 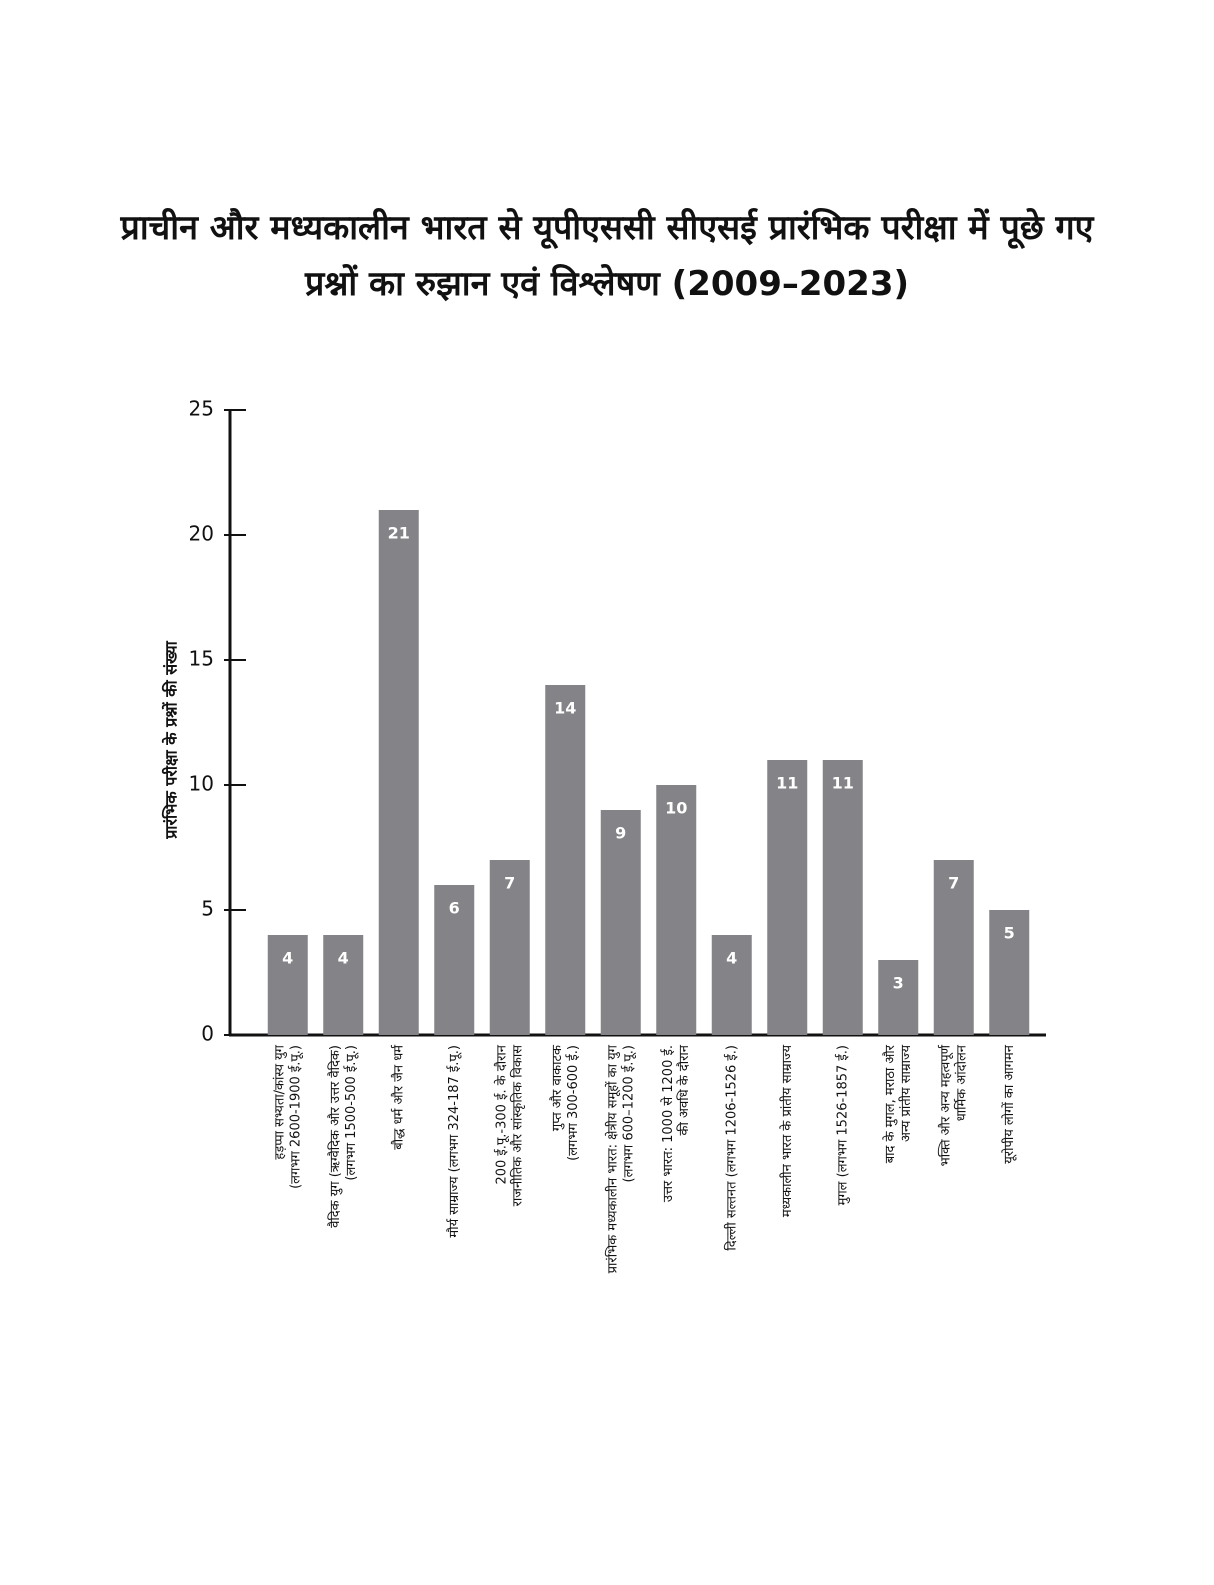 What do you see at coordinates (668, 1123) in the screenshot?
I see `x-tick-label: उत्तर भारत: 1000 से 1200 ई.` at bounding box center [668, 1123].